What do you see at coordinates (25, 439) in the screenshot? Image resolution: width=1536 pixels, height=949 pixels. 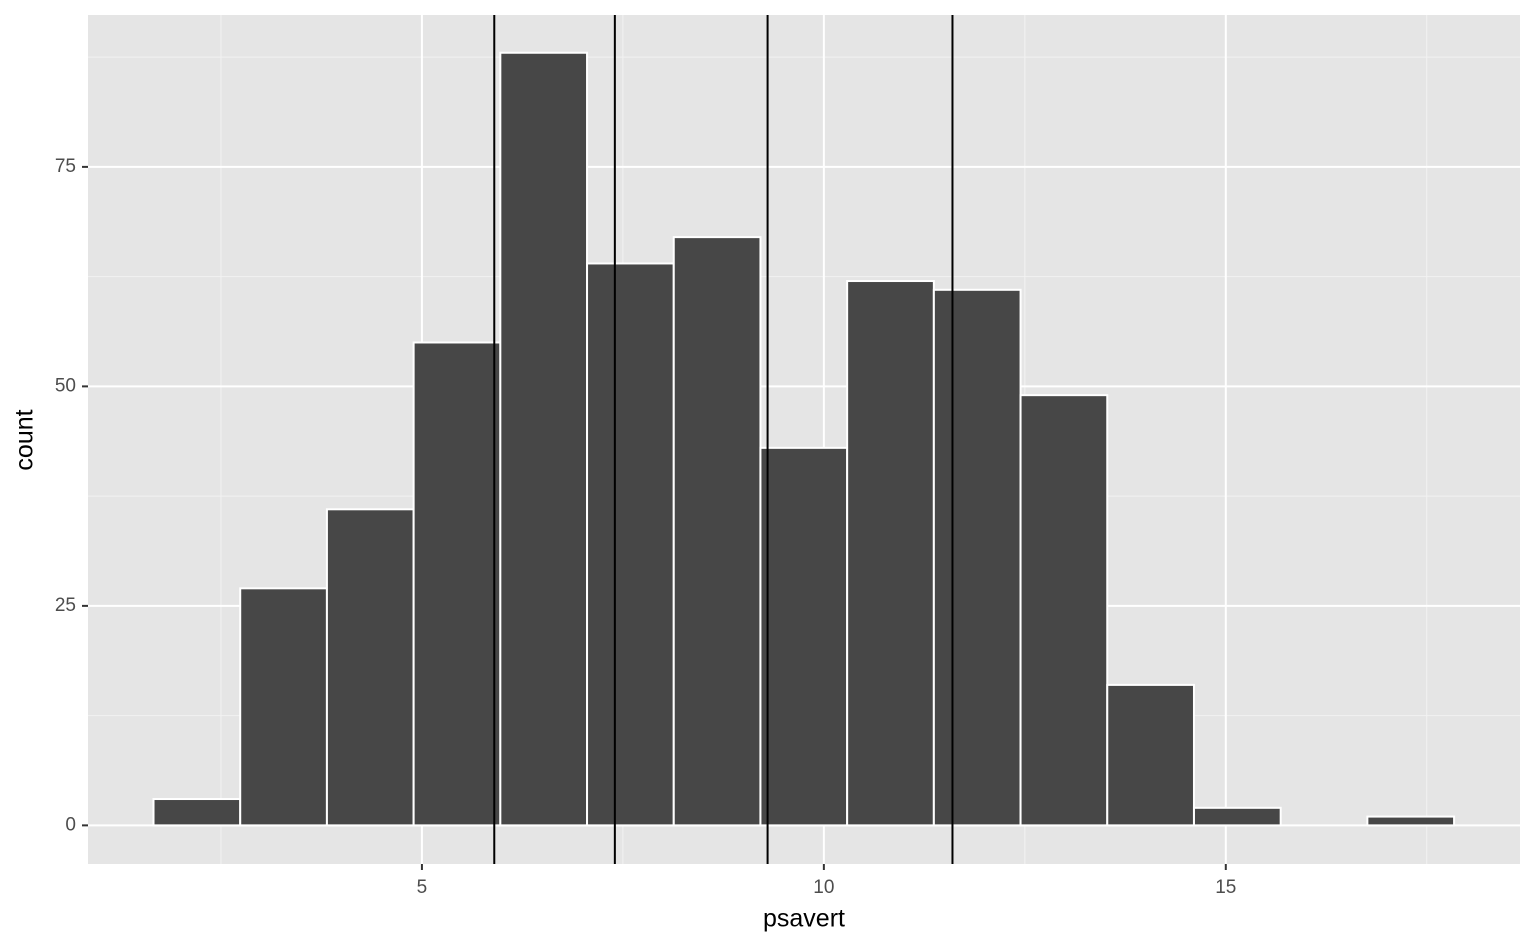 I see `y-axis-title: count` at bounding box center [25, 439].